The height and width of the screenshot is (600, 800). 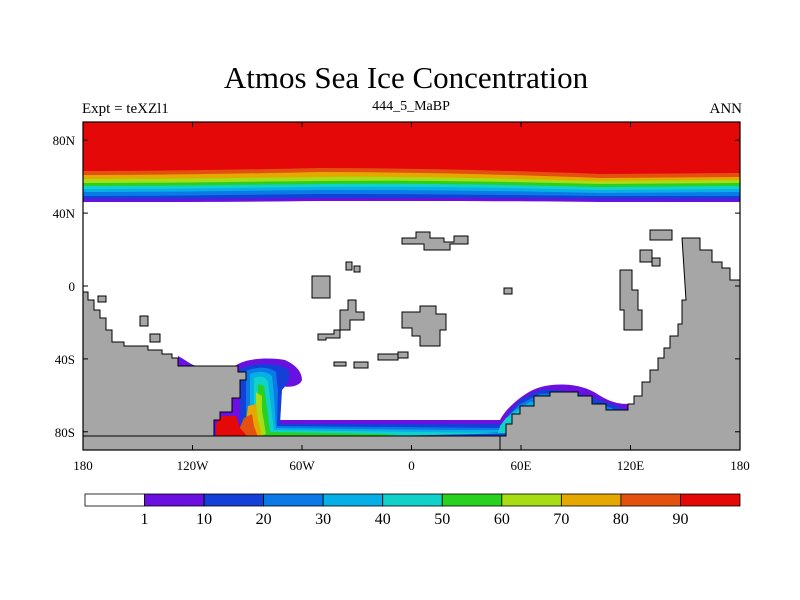 What do you see at coordinates (412, 510) in the screenshot?
I see `colorbar-legend: 1 10 20 30 40 50 60 70 80 90` at bounding box center [412, 510].